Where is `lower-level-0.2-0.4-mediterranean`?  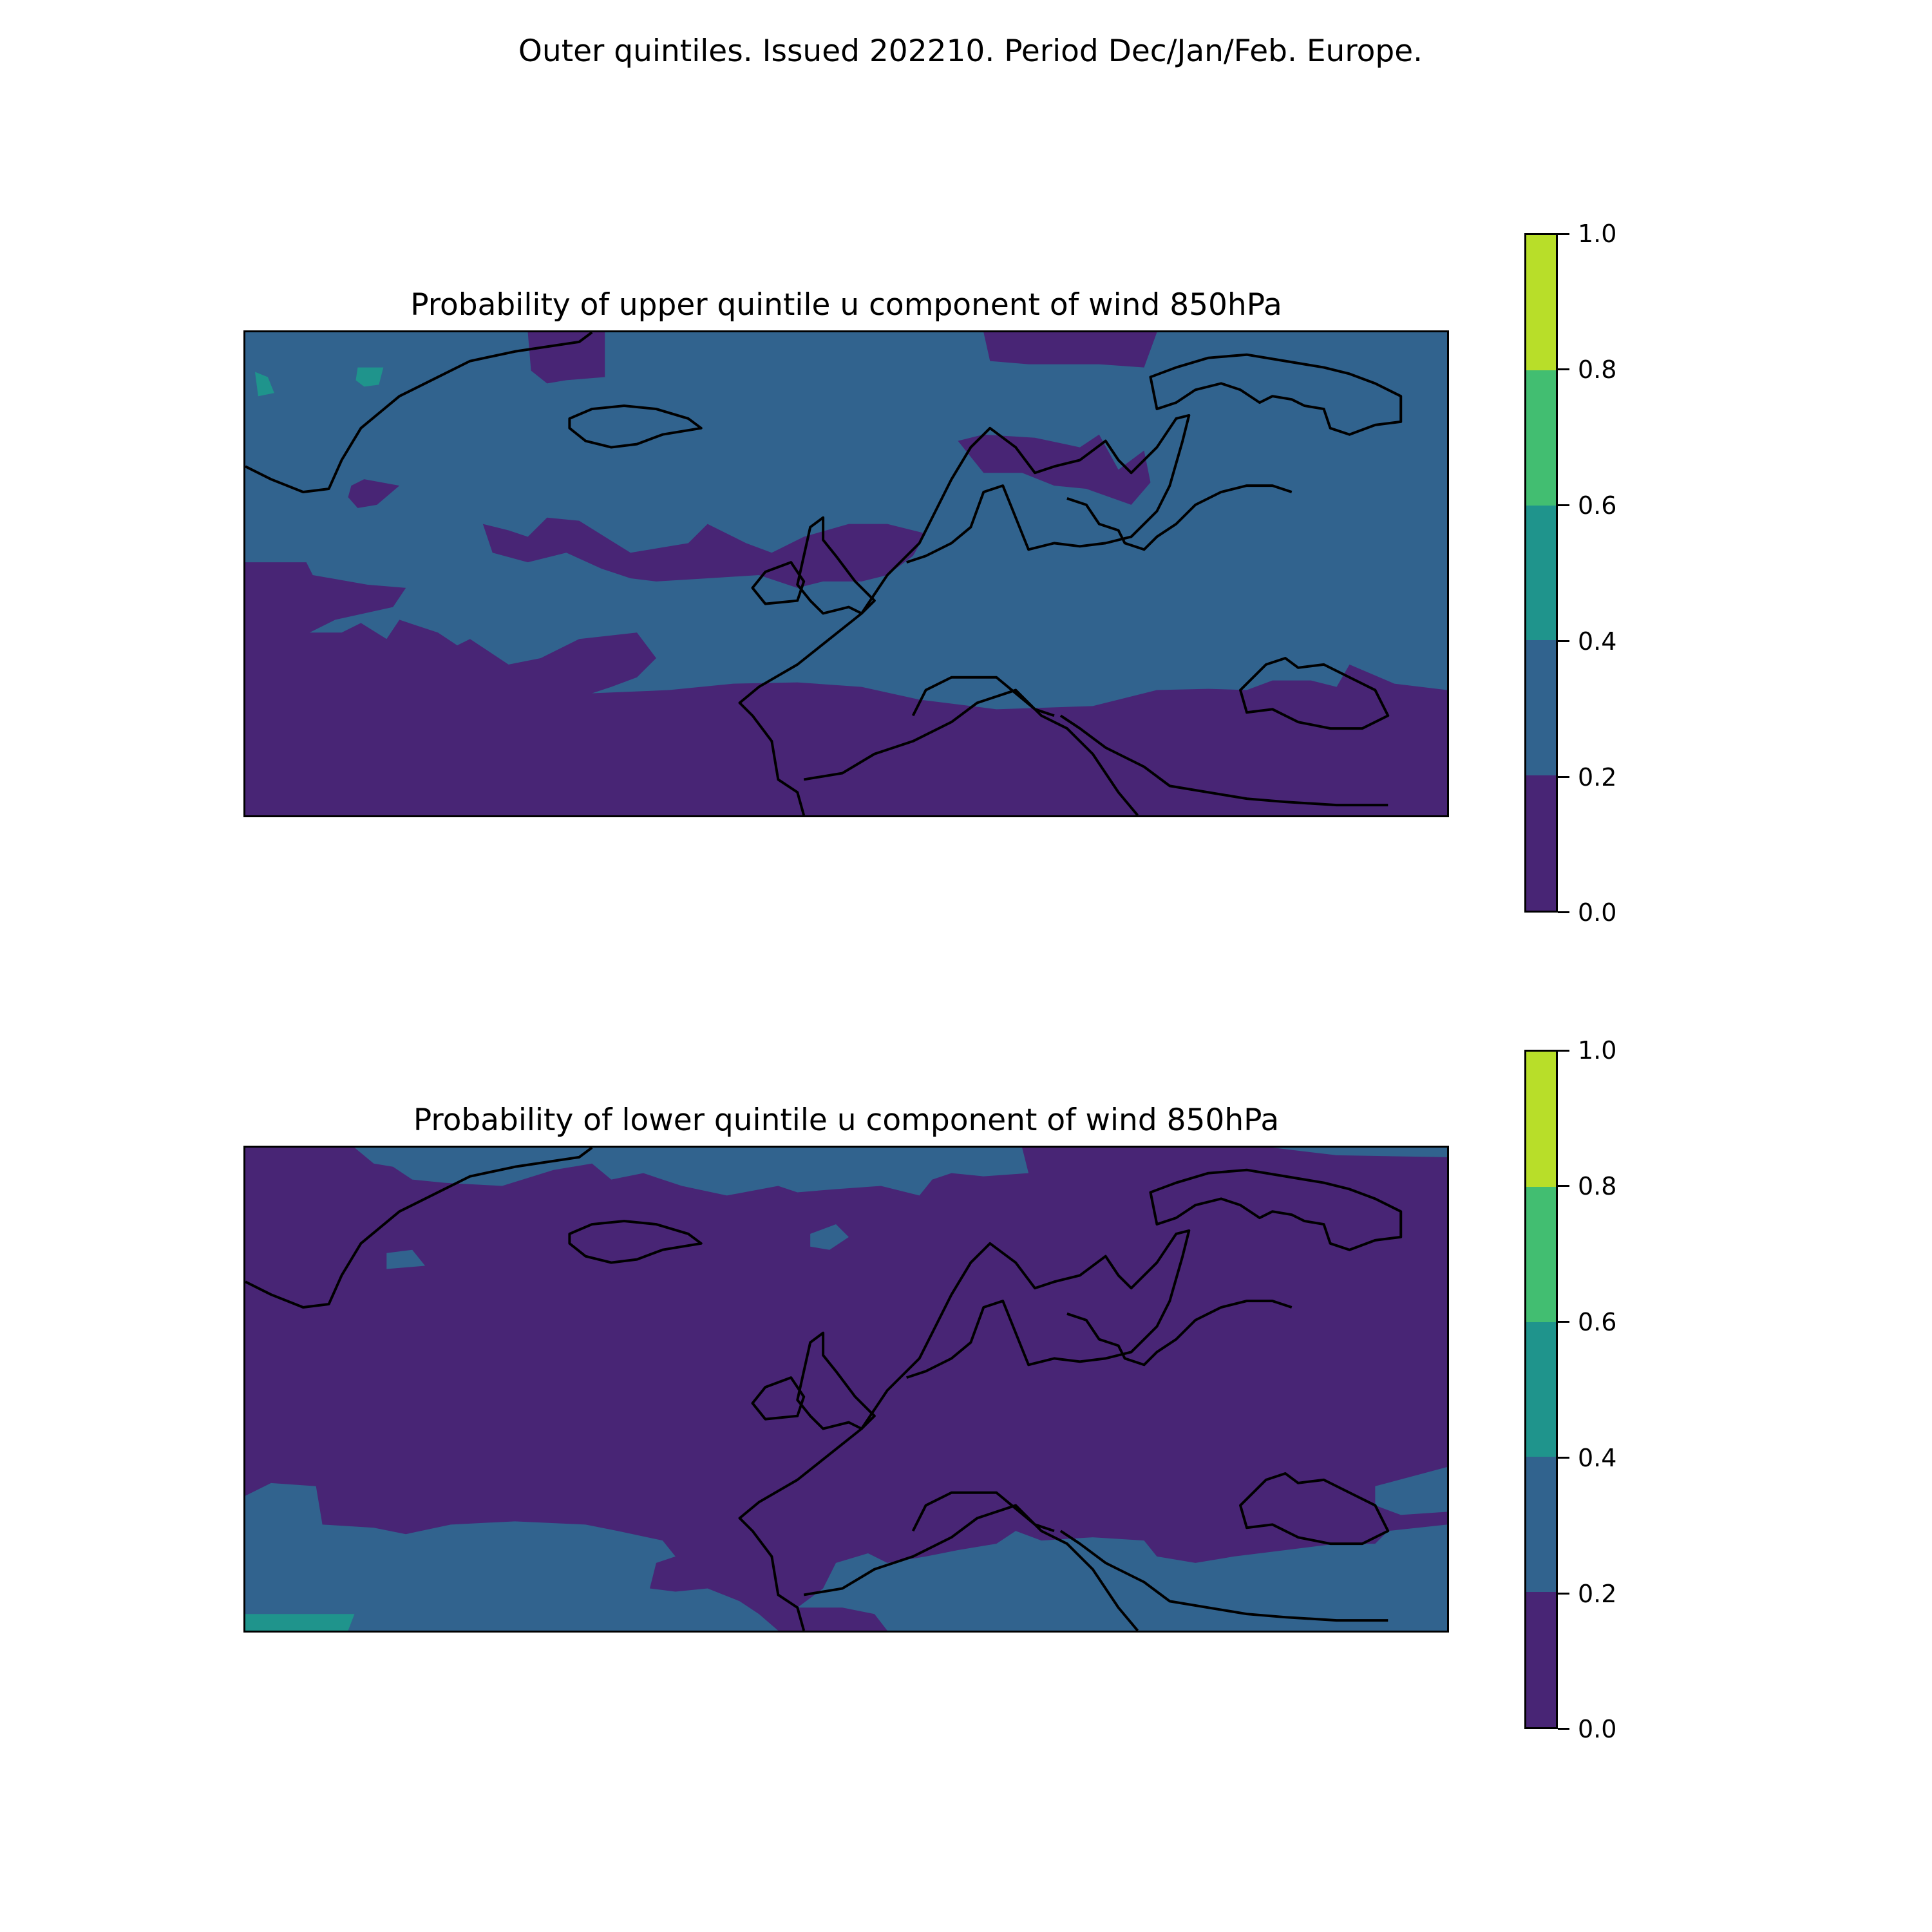
lower-level-0.2-0.4-mediterranean is located at coordinates (1122, 1578).